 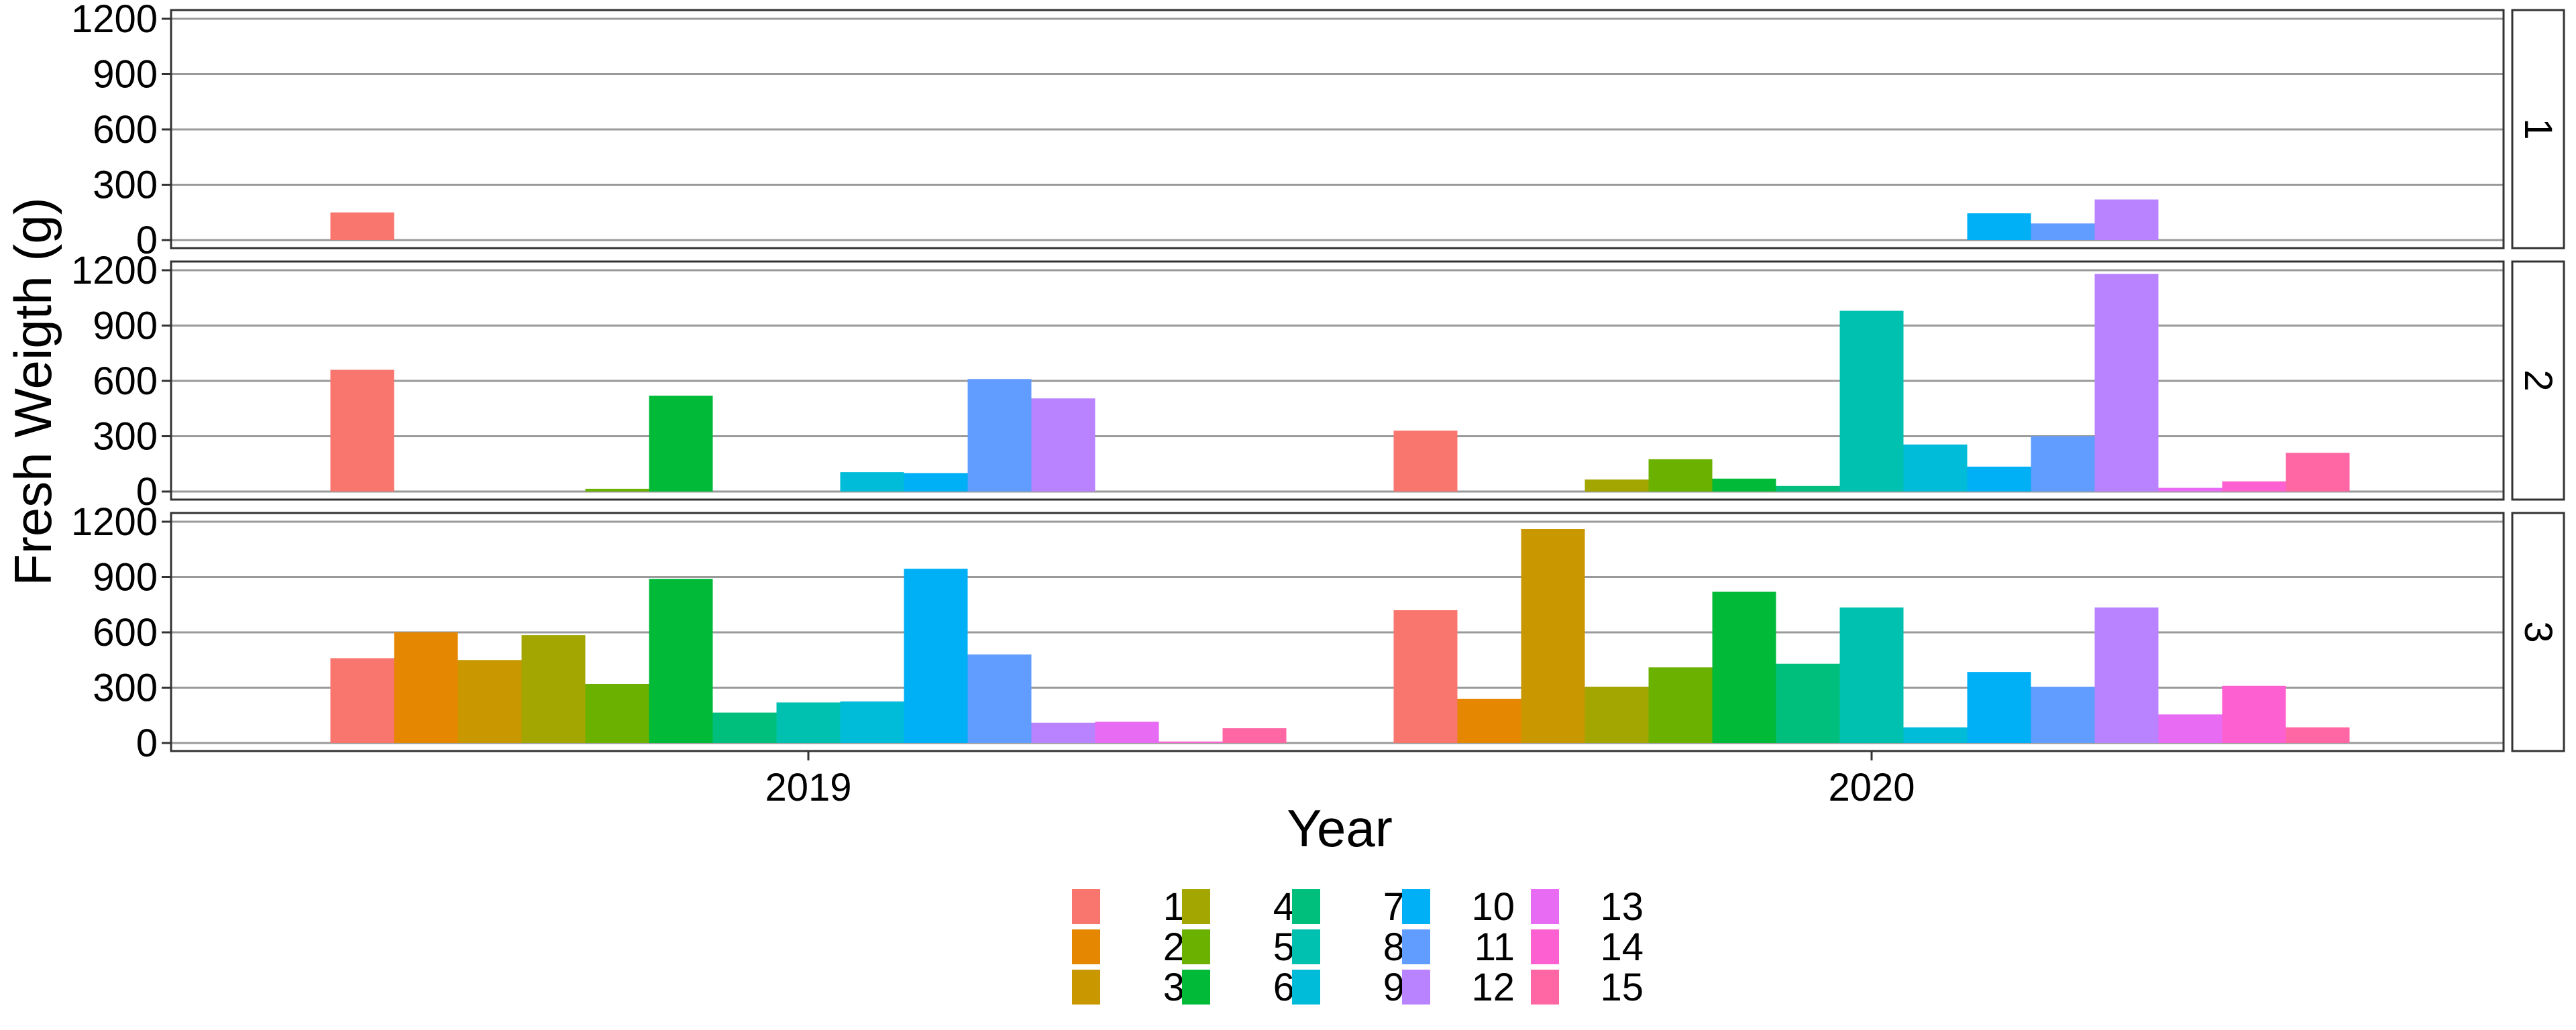 What do you see at coordinates (1394, 947) in the screenshot?
I see `legend-label: 8` at bounding box center [1394, 947].